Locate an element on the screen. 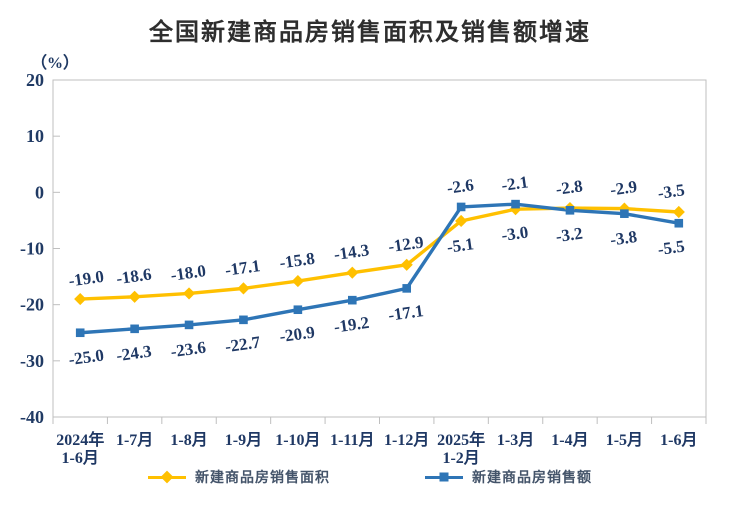  x-axis-category-label: 1-6月 is located at coordinates (678, 440).